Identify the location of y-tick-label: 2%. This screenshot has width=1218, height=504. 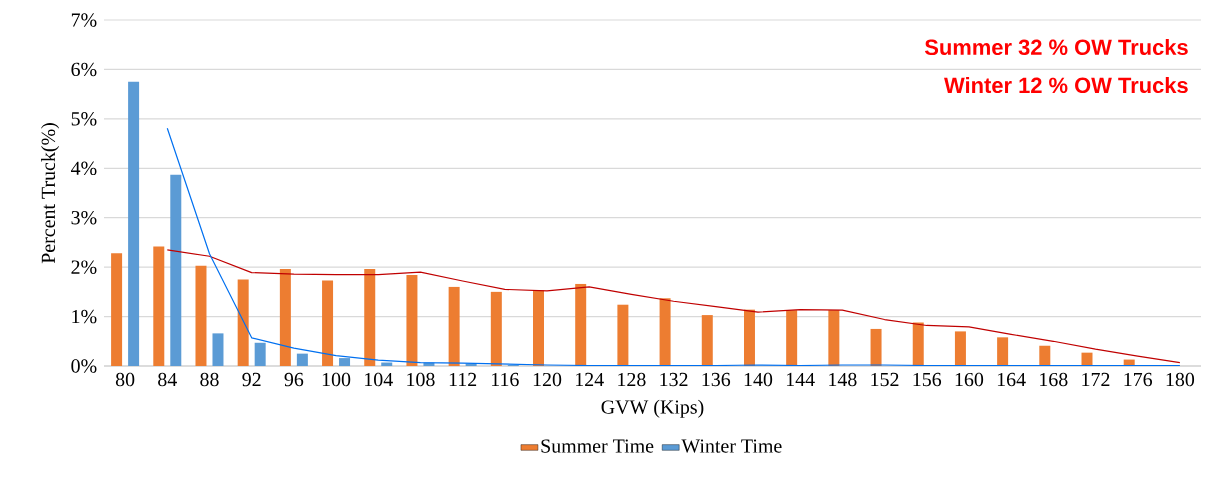
(84, 267).